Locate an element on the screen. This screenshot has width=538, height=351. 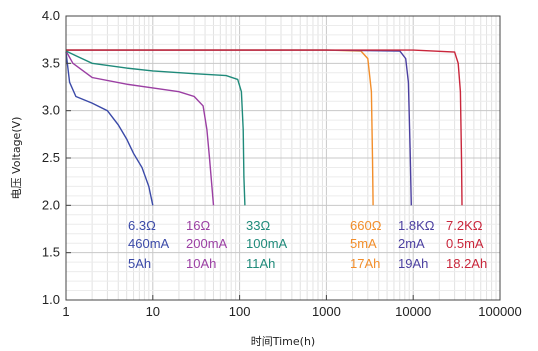
series-label-6: 18.2Ah is located at coordinates (466, 263).